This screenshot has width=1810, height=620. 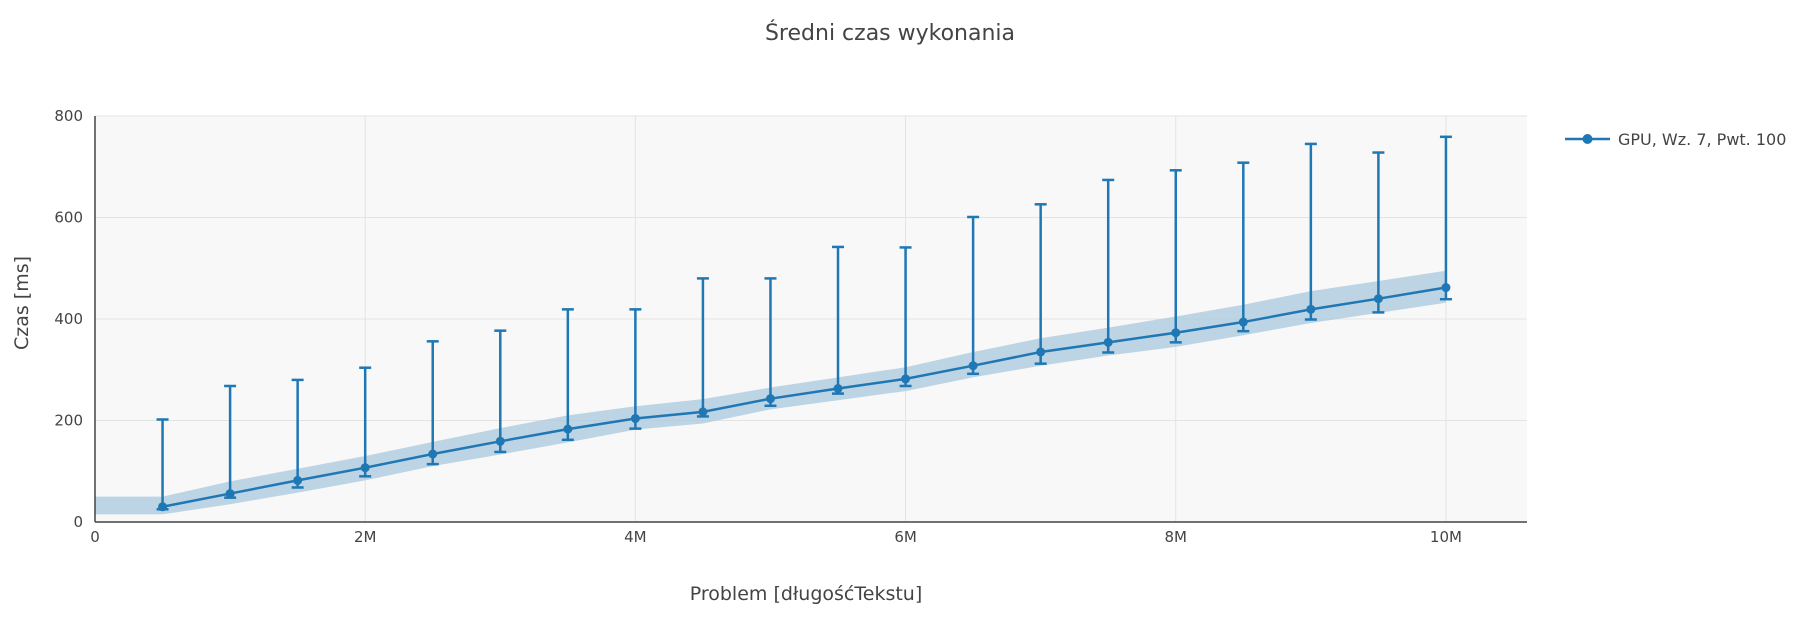 I want to click on y-tick-label: 0, so click(x=78, y=522).